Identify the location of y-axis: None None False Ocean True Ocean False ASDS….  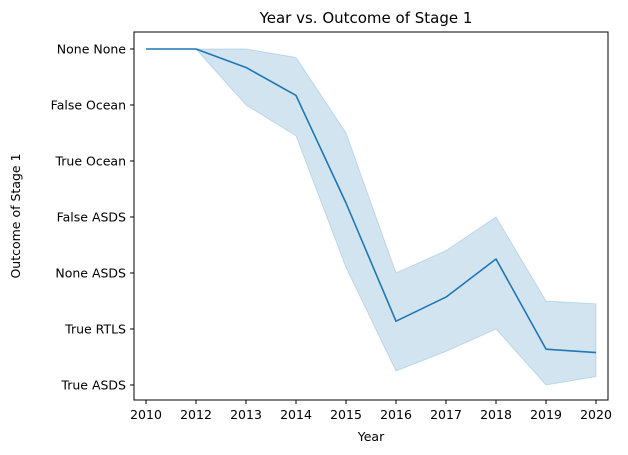
(92, 217).